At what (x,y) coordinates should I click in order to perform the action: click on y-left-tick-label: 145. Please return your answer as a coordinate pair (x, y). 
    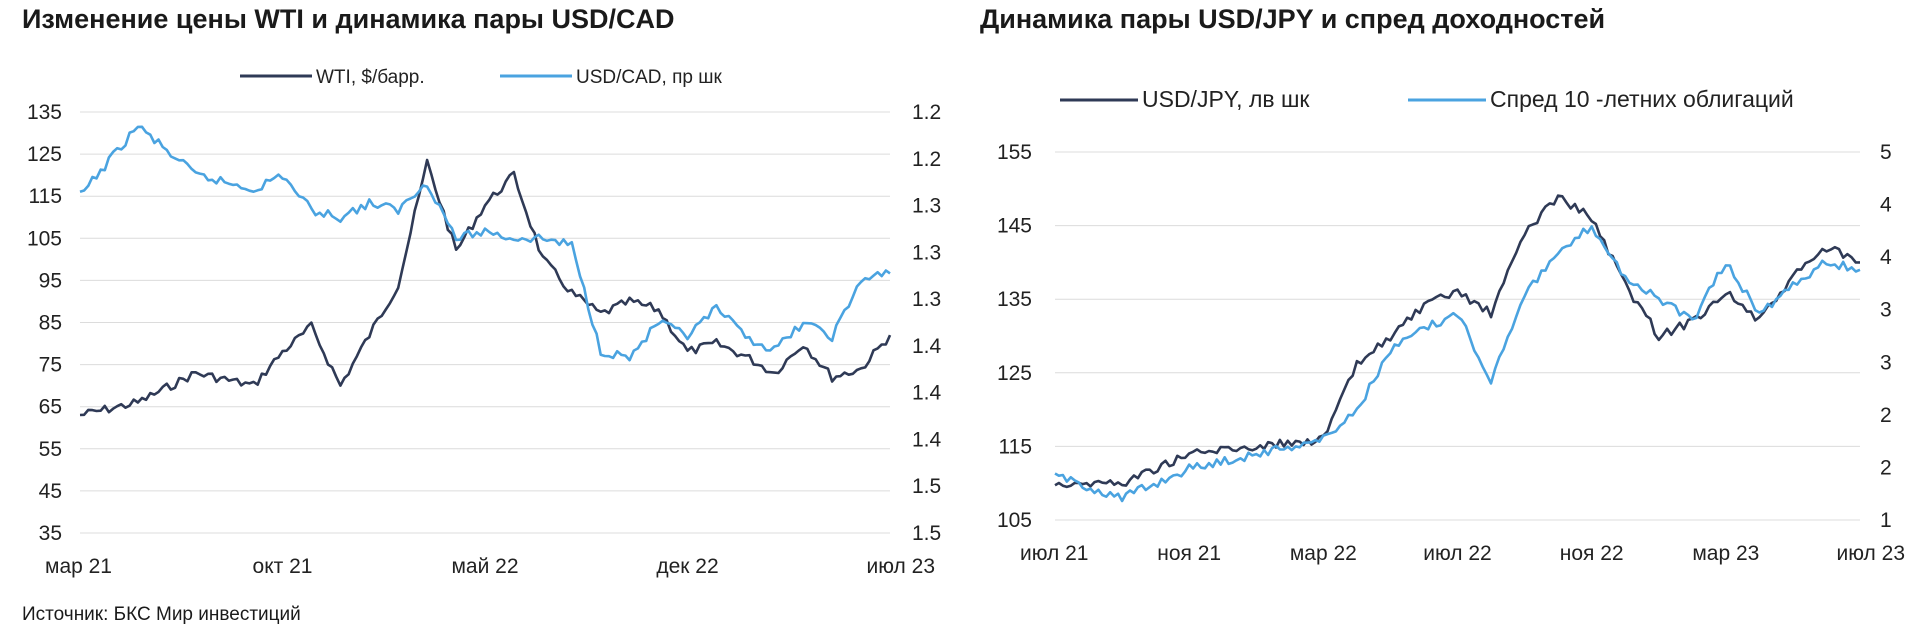
    Looking at the image, I should click on (1014, 226).